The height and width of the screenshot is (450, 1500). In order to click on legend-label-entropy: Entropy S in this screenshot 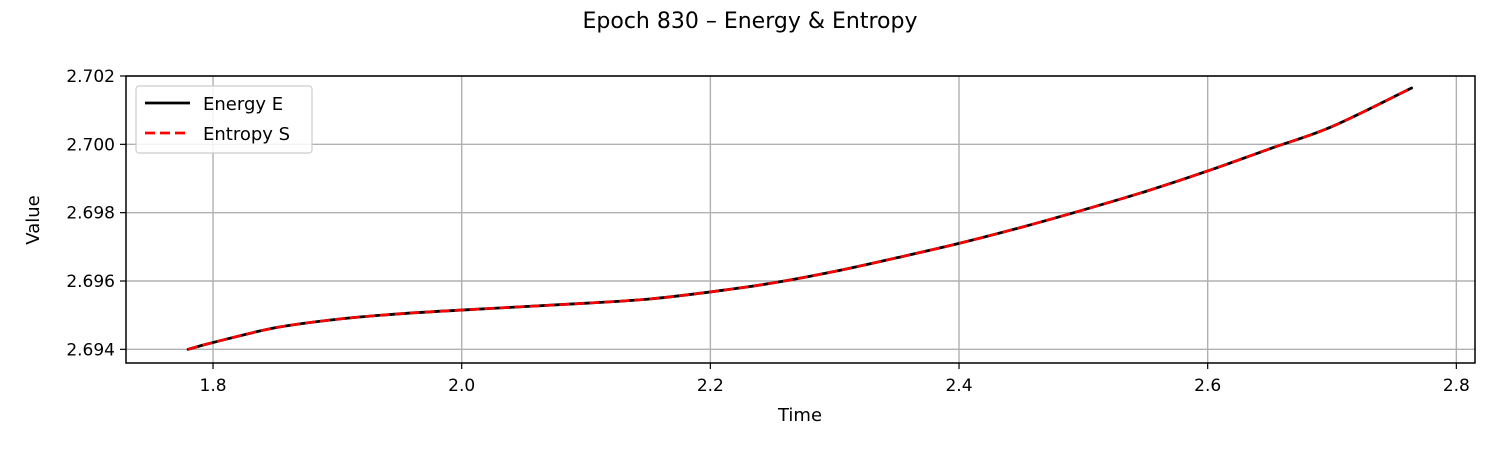, I will do `click(246, 134)`.